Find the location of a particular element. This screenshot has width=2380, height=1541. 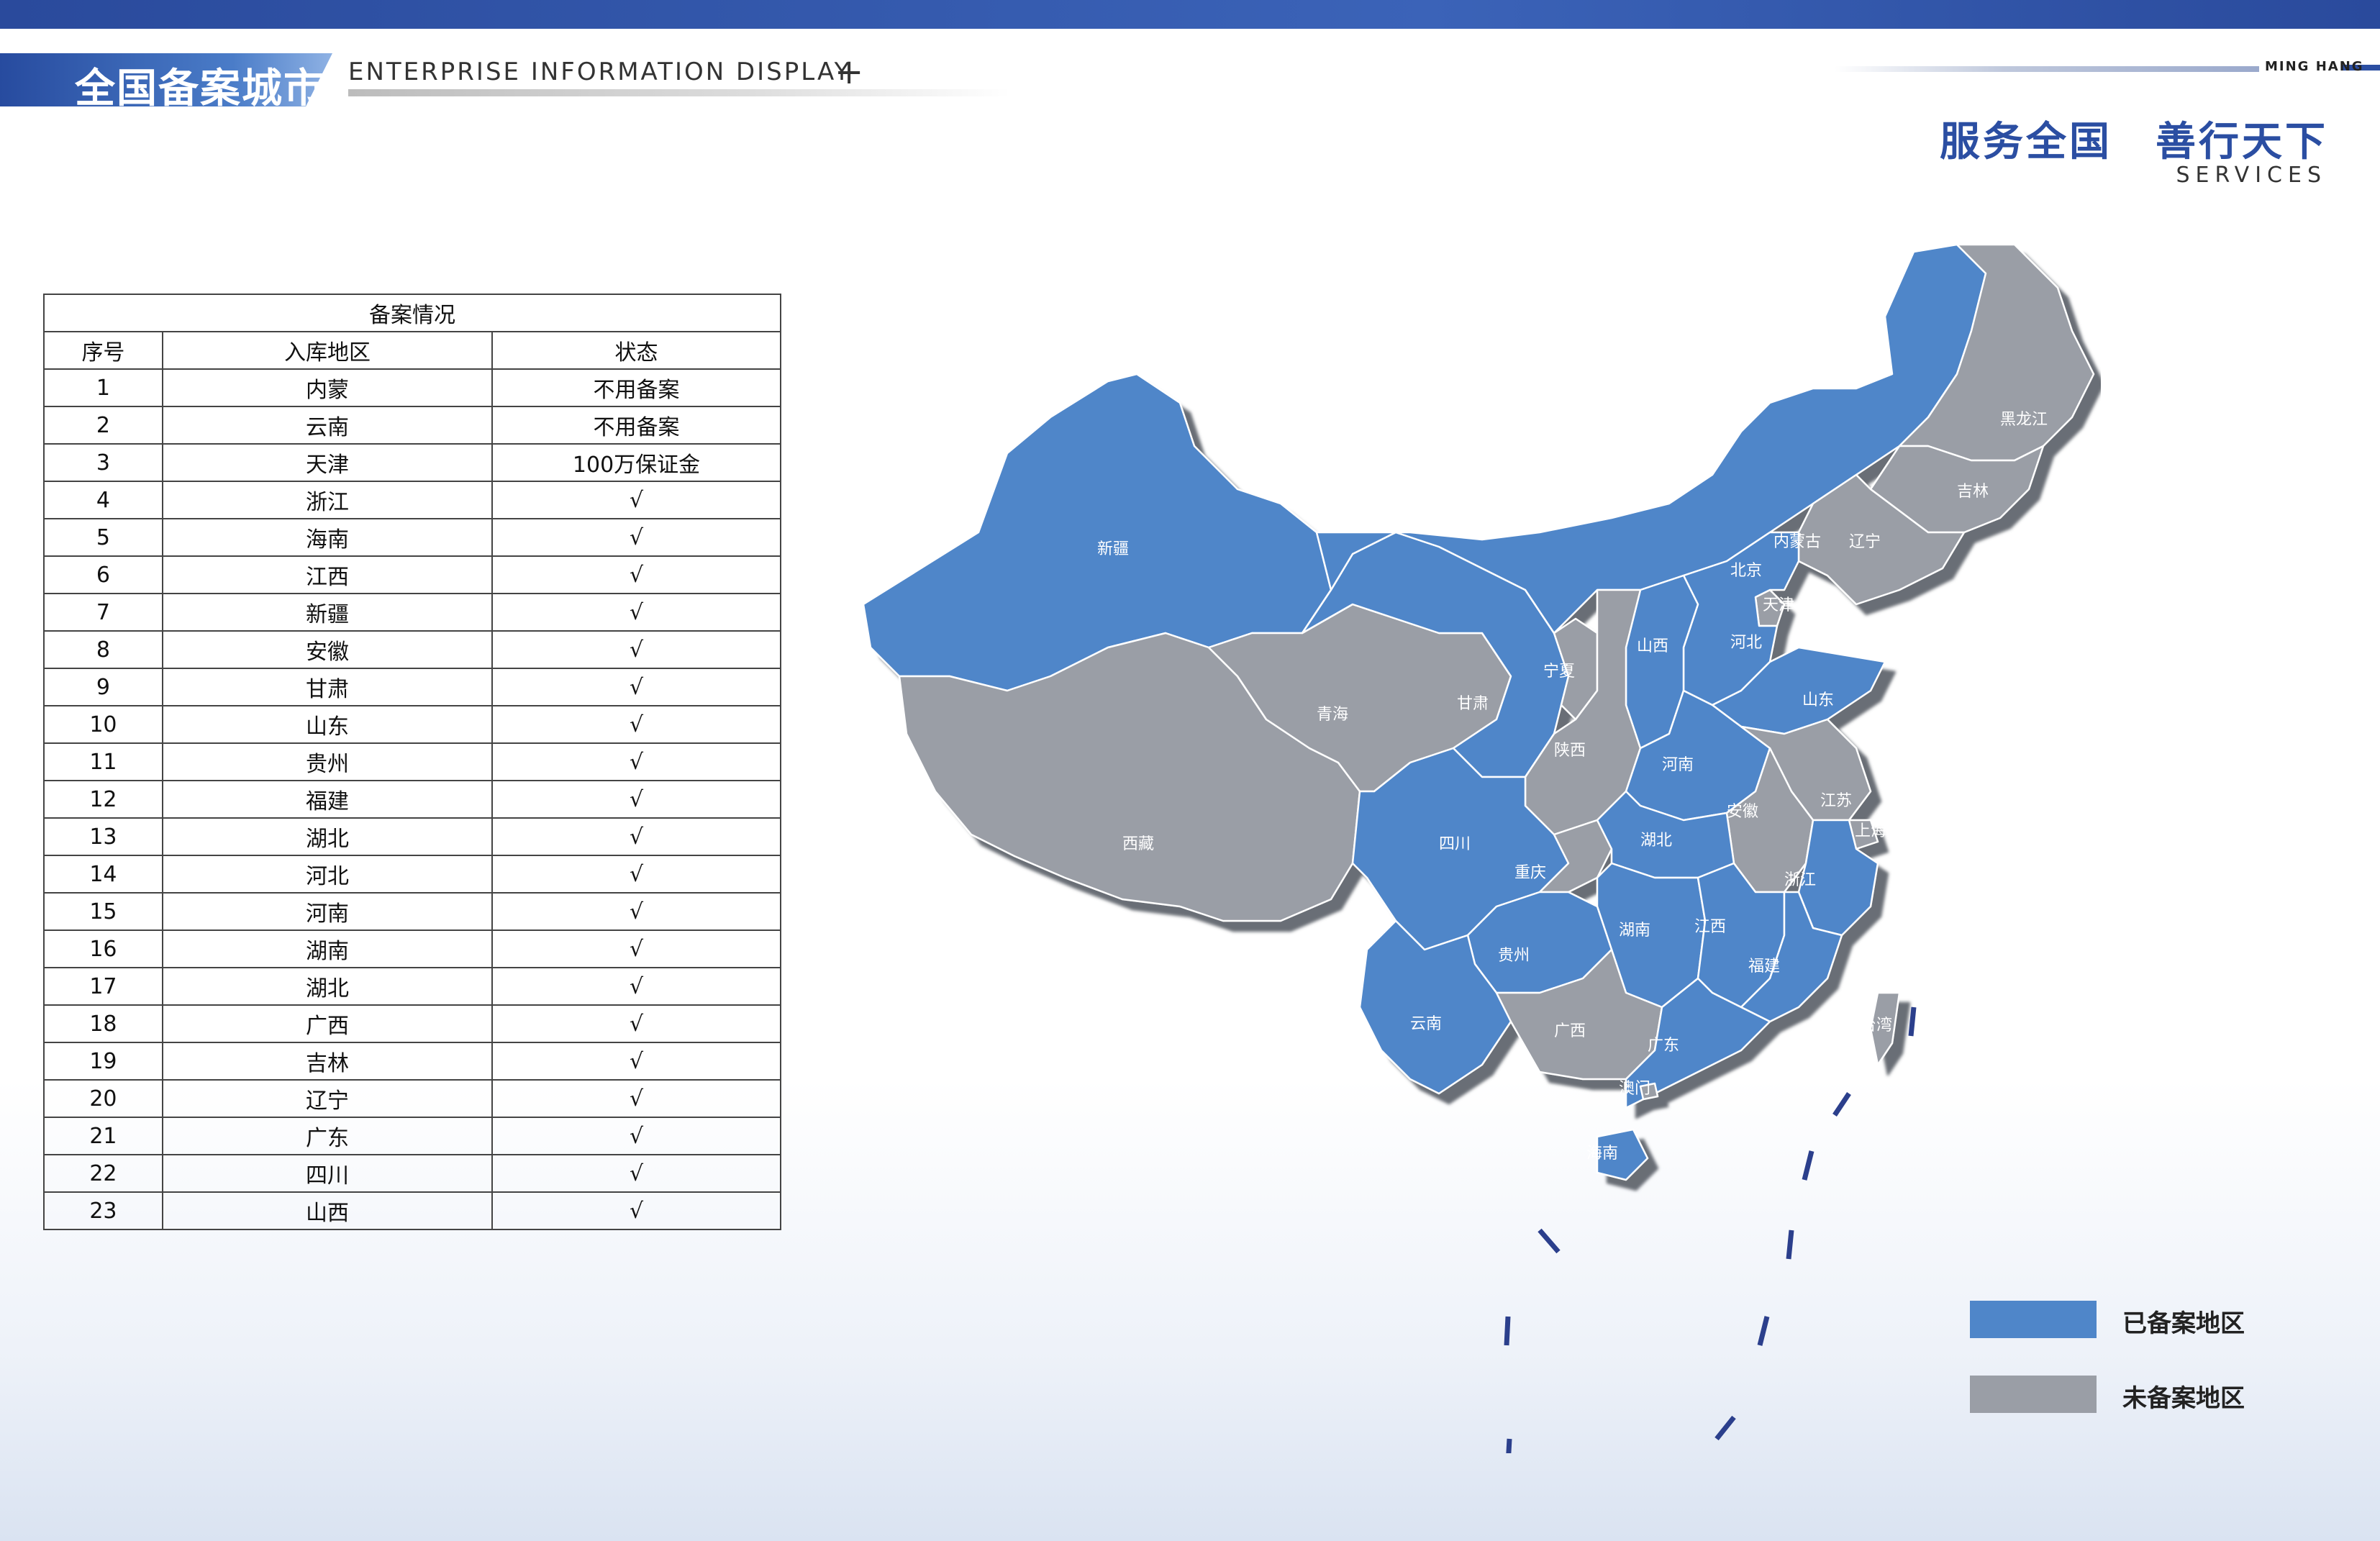

table-row: 13 湖北 √ is located at coordinates (412, 836).